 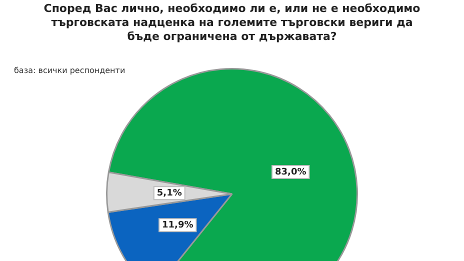 I want to click on text: база: всички респонденти, so click(x=70, y=70).